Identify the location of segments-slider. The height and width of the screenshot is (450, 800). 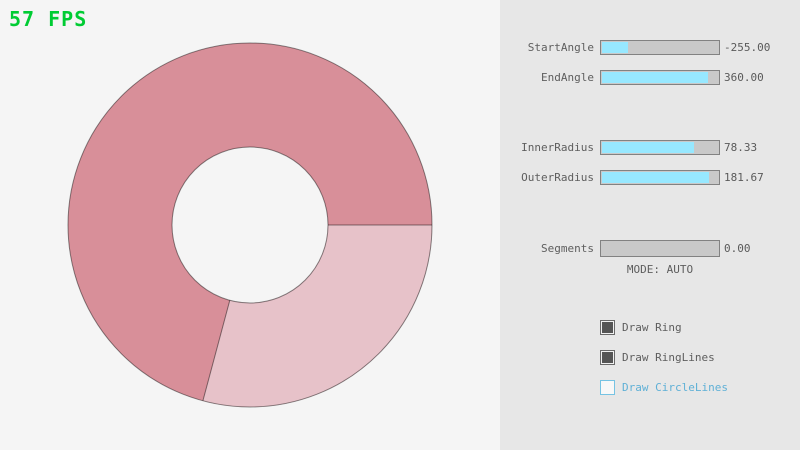
(660, 248).